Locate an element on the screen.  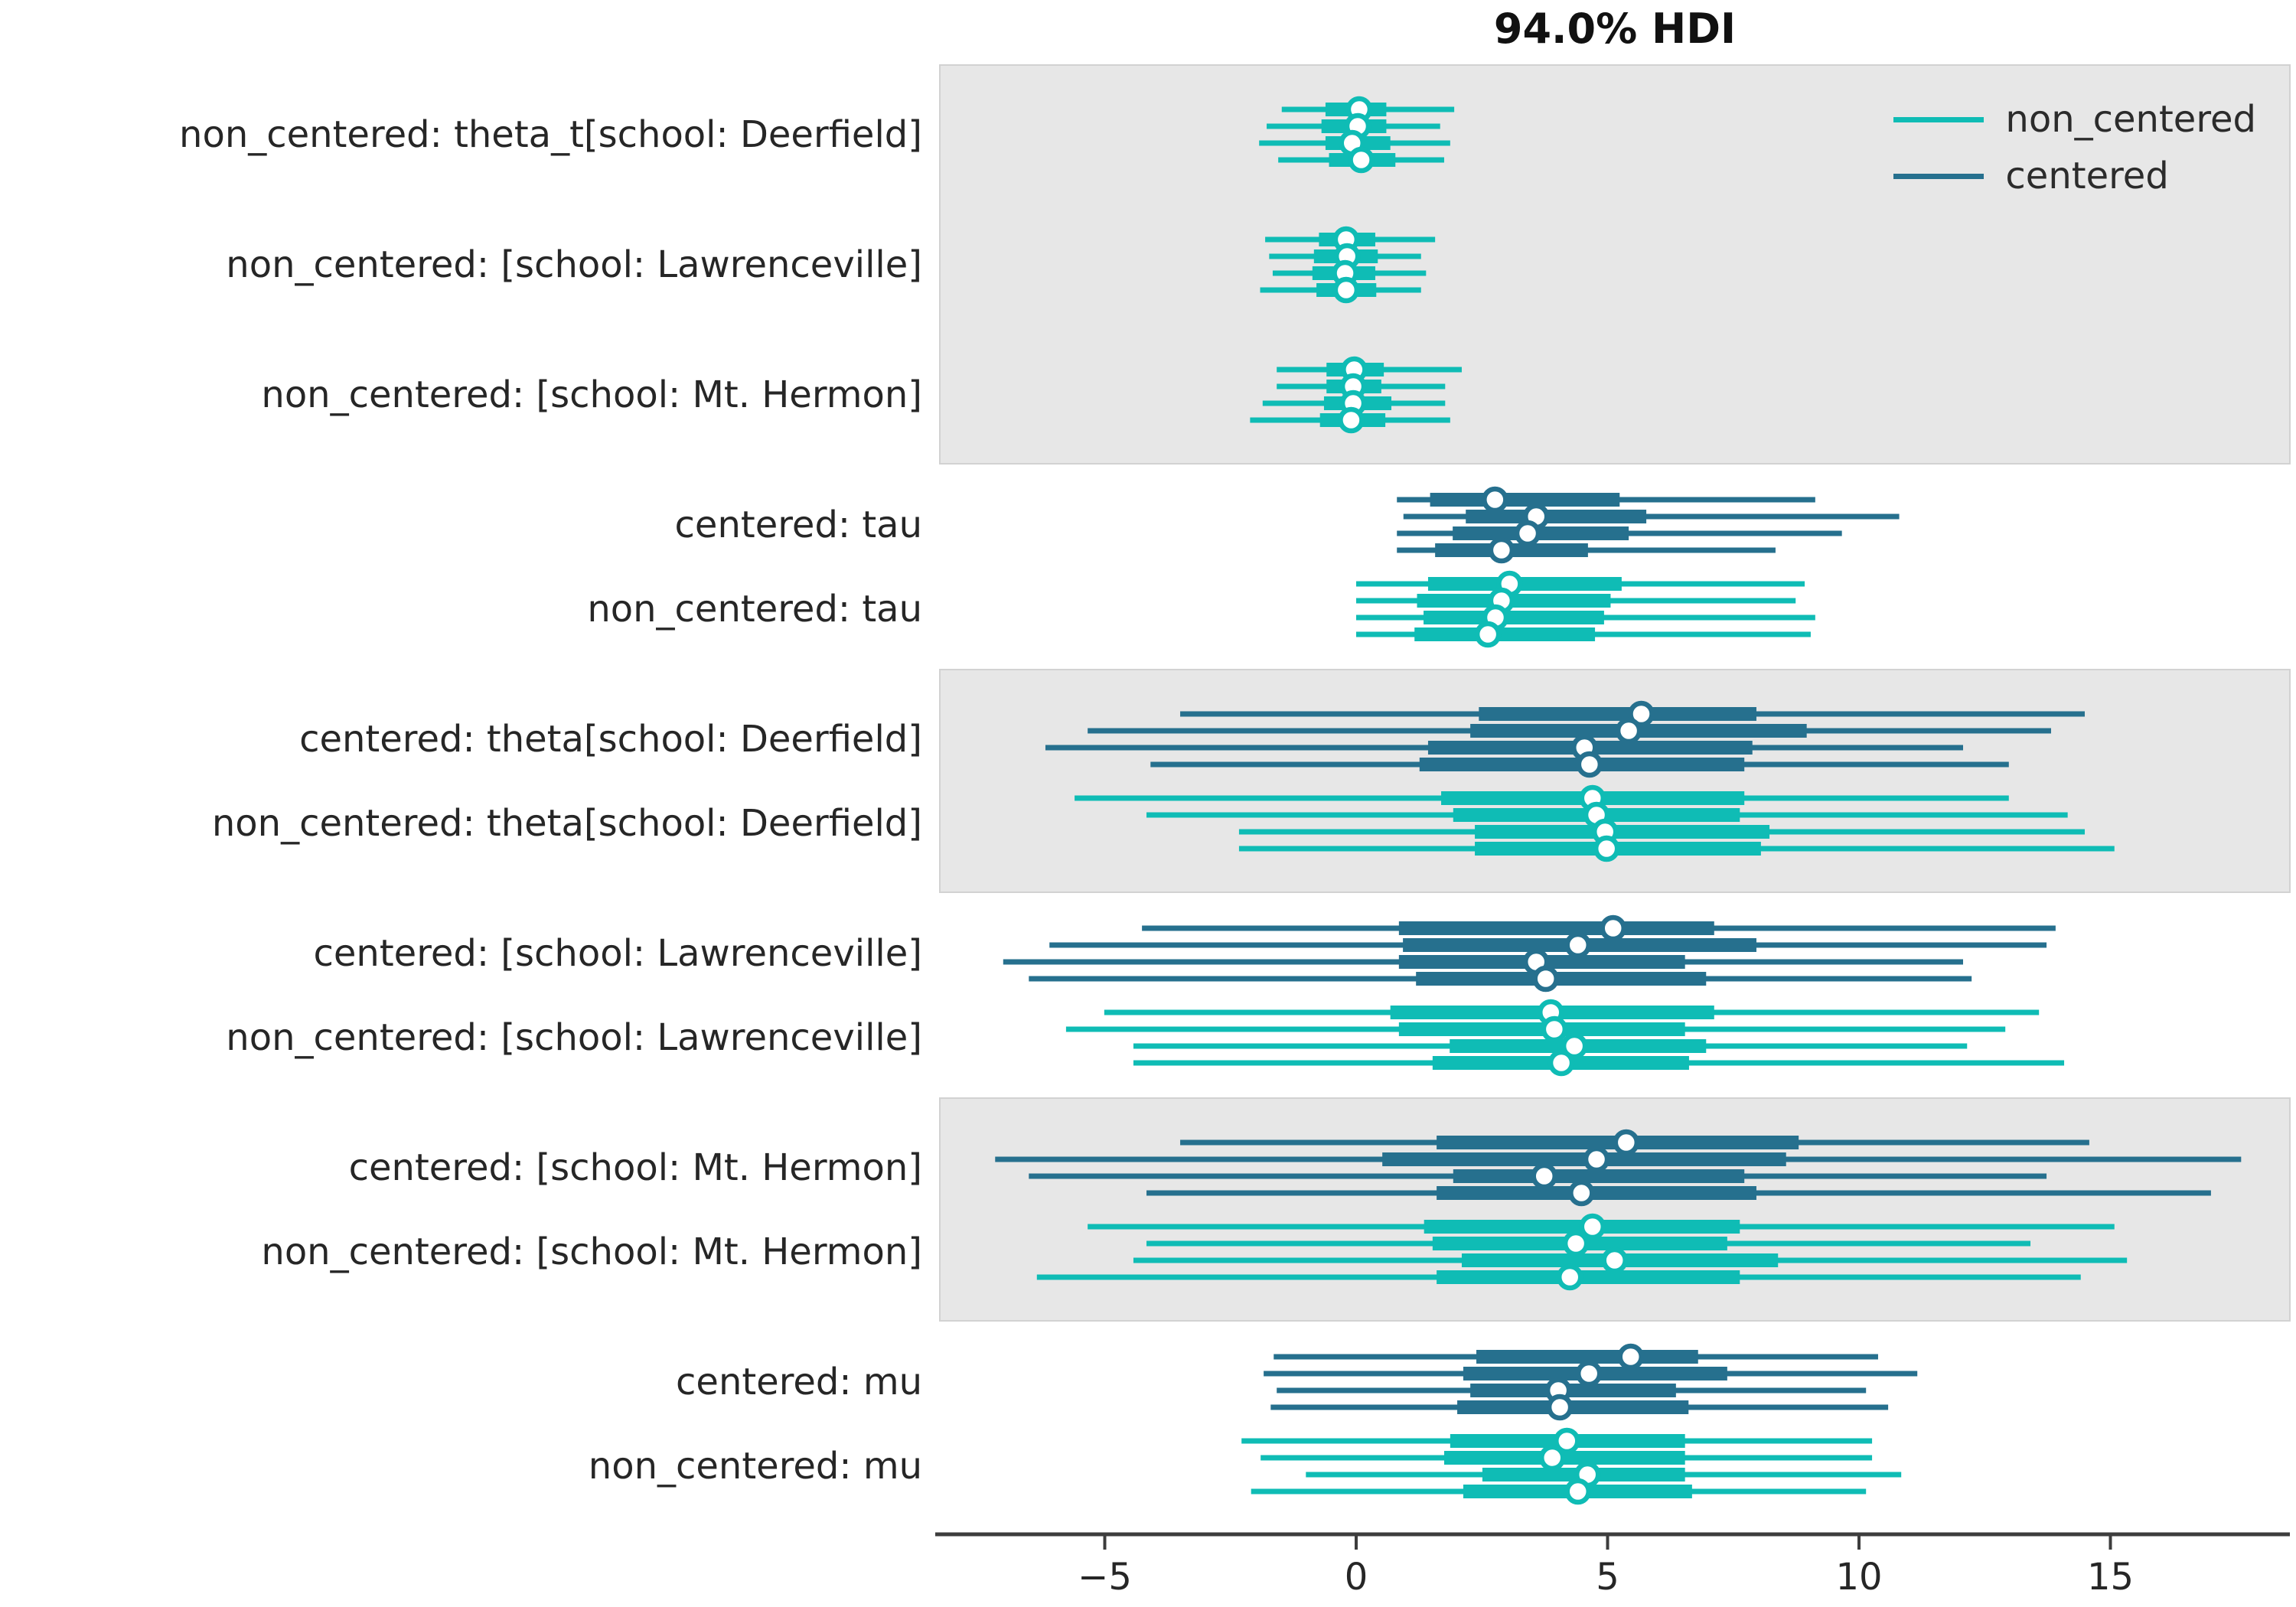
x-tick-label: 15 is located at coordinates (2110, 1577).